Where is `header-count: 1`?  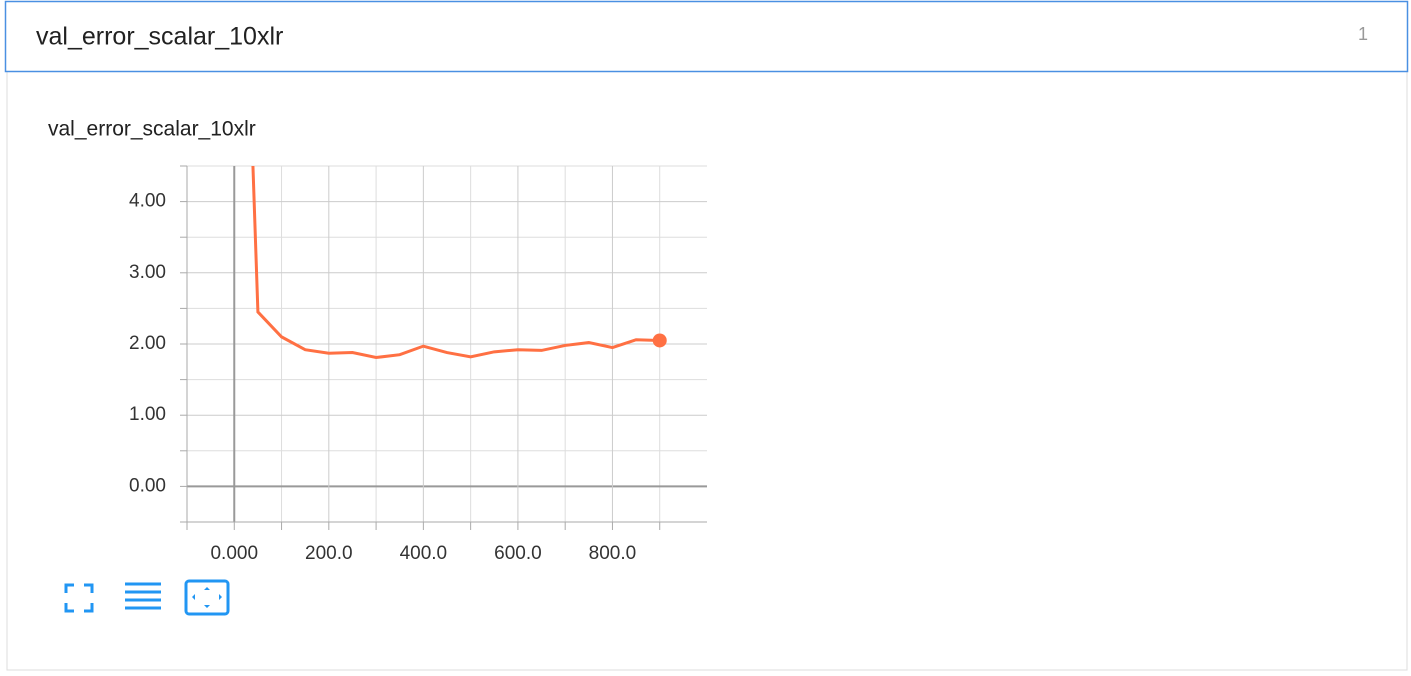 header-count: 1 is located at coordinates (1363, 34).